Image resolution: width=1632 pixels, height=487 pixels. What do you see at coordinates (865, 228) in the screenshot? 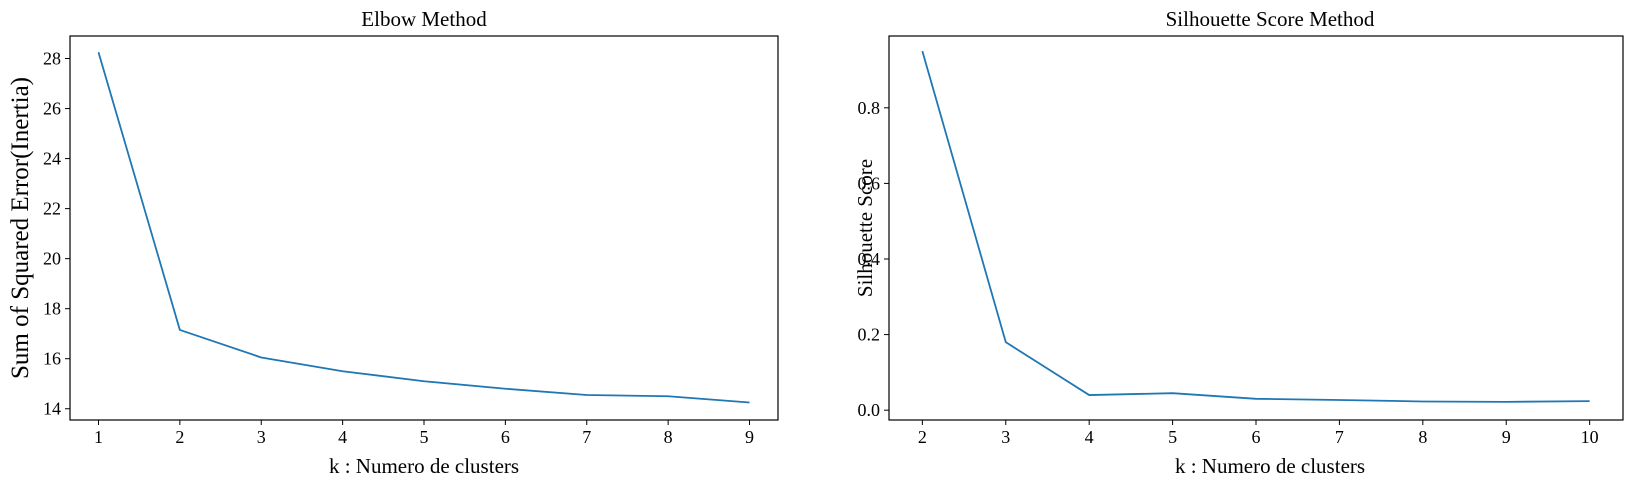
I see `y-axis-label: Silhouette Score` at bounding box center [865, 228].